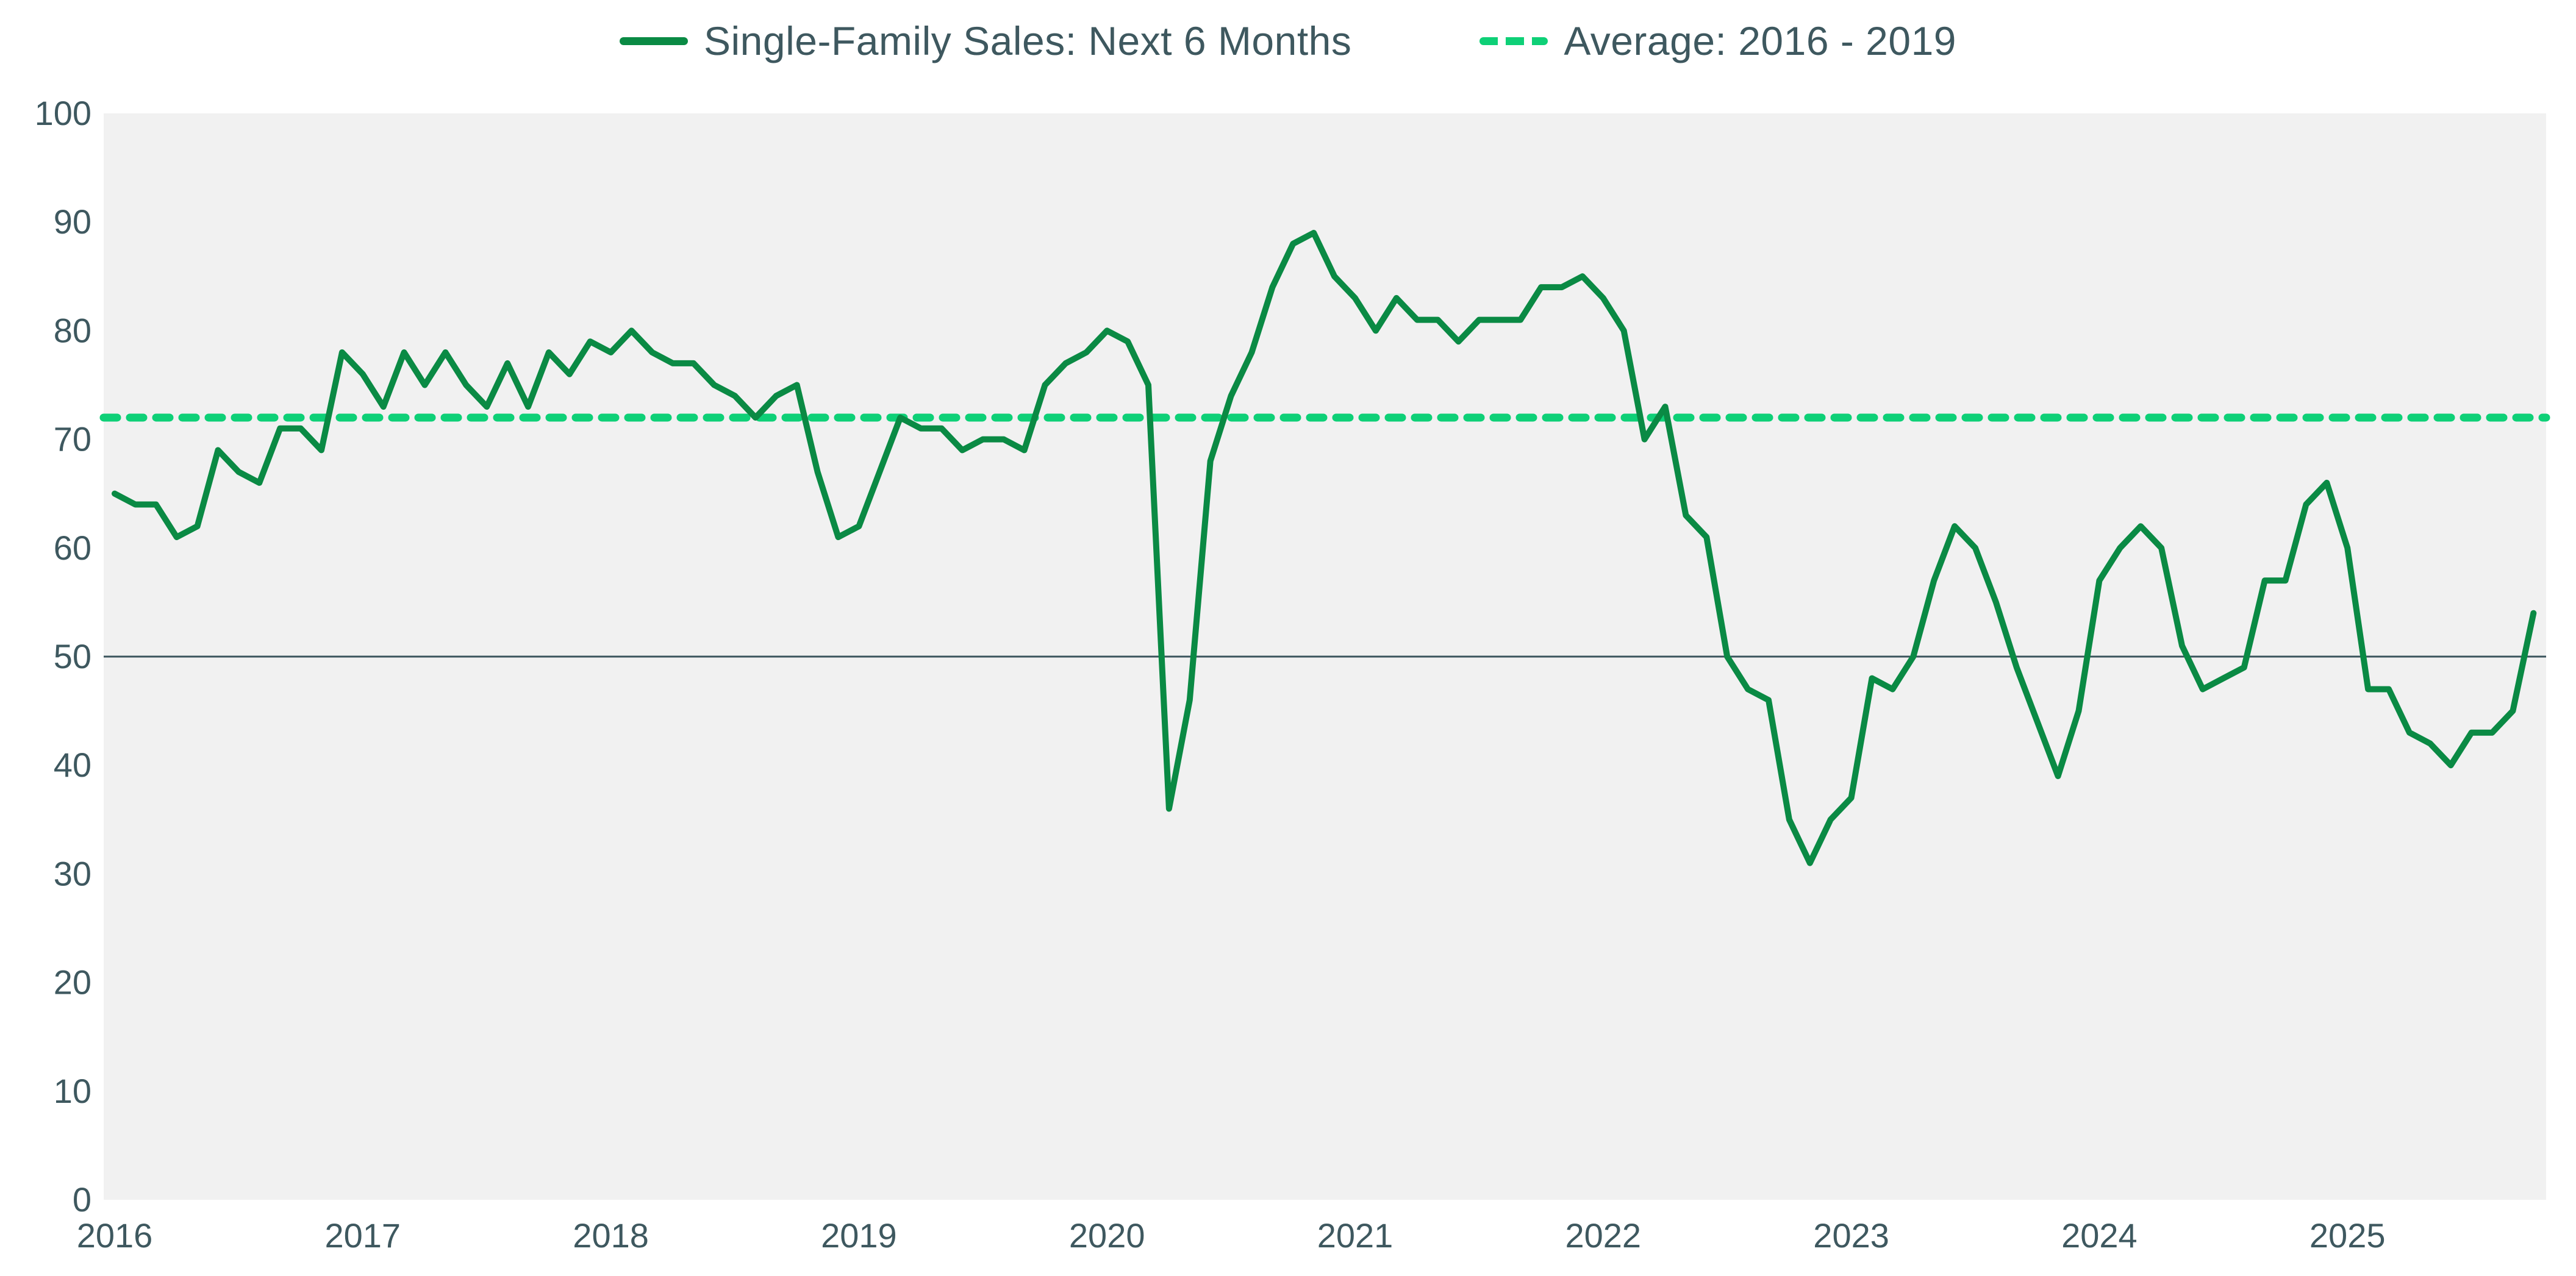 This screenshot has height=1276, width=2576. What do you see at coordinates (72, 982) in the screenshot?
I see `y-axis-label: 20` at bounding box center [72, 982].